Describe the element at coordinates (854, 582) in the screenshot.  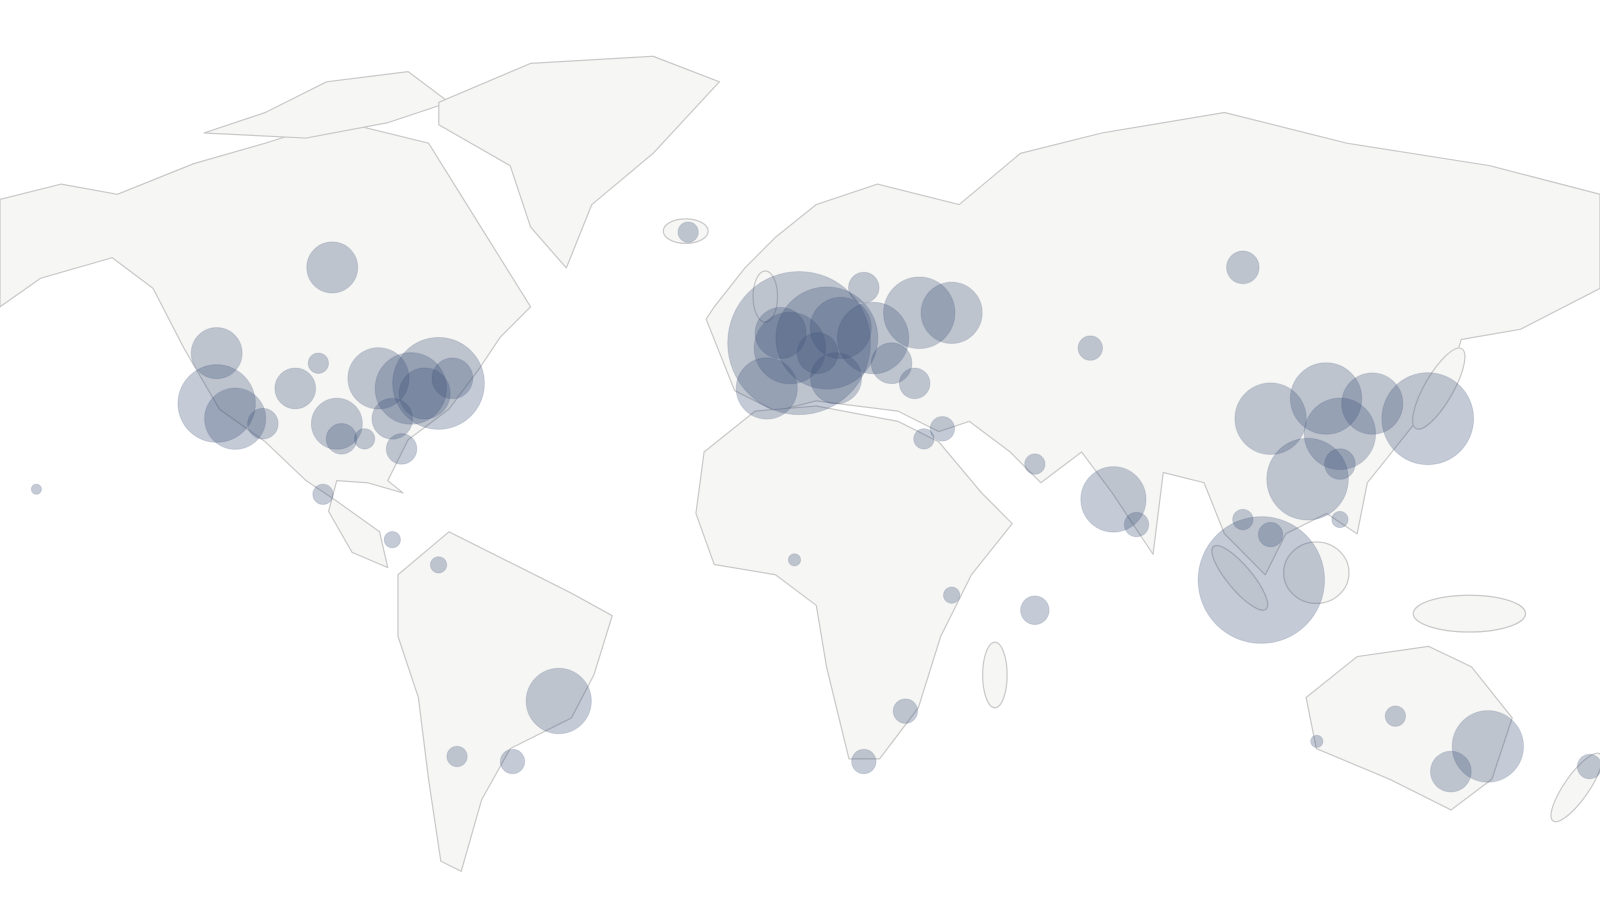
I see `africa` at that location.